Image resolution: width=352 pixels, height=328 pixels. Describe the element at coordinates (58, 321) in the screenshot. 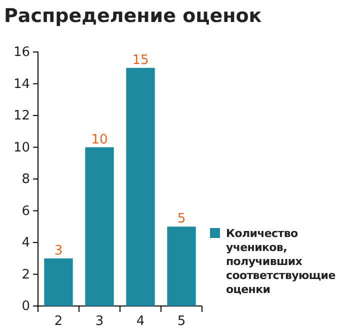

I see `x-tick-label: 2` at that location.